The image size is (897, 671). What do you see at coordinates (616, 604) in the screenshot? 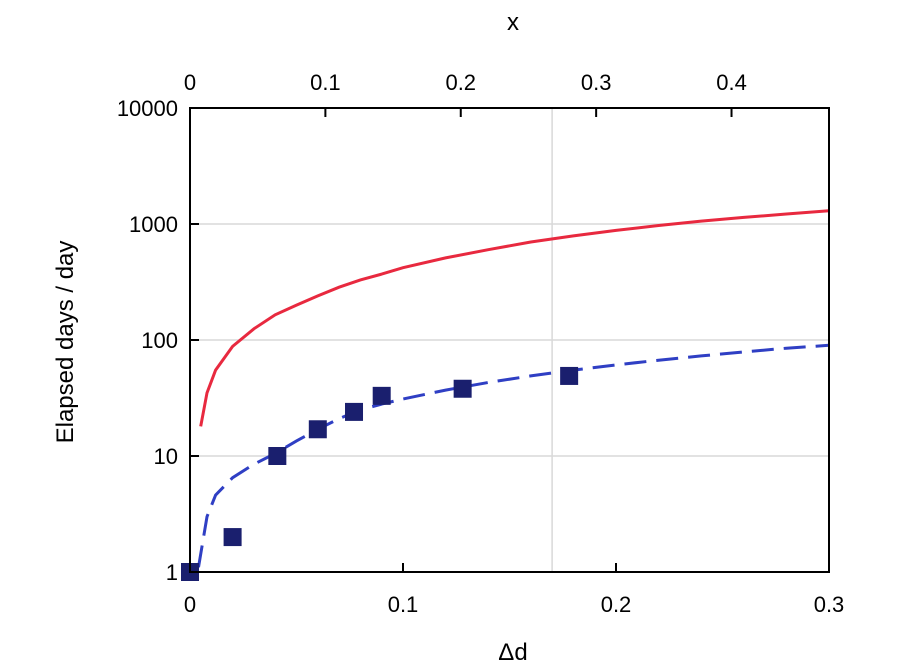
I see `x-tick-label: 0.2` at bounding box center [616, 604].